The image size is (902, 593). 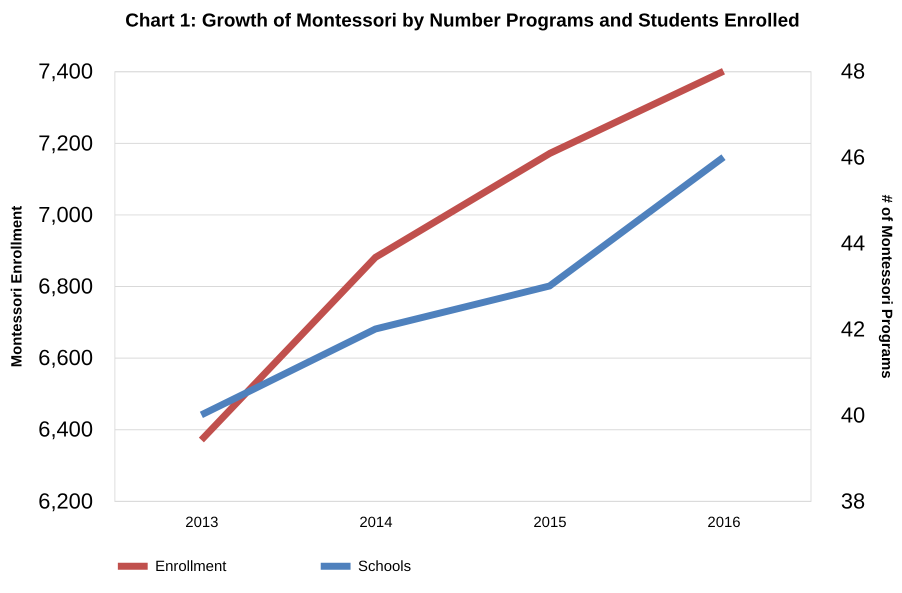 What do you see at coordinates (17, 287) in the screenshot?
I see `y-axis-title: Montessori Enrollment` at bounding box center [17, 287].